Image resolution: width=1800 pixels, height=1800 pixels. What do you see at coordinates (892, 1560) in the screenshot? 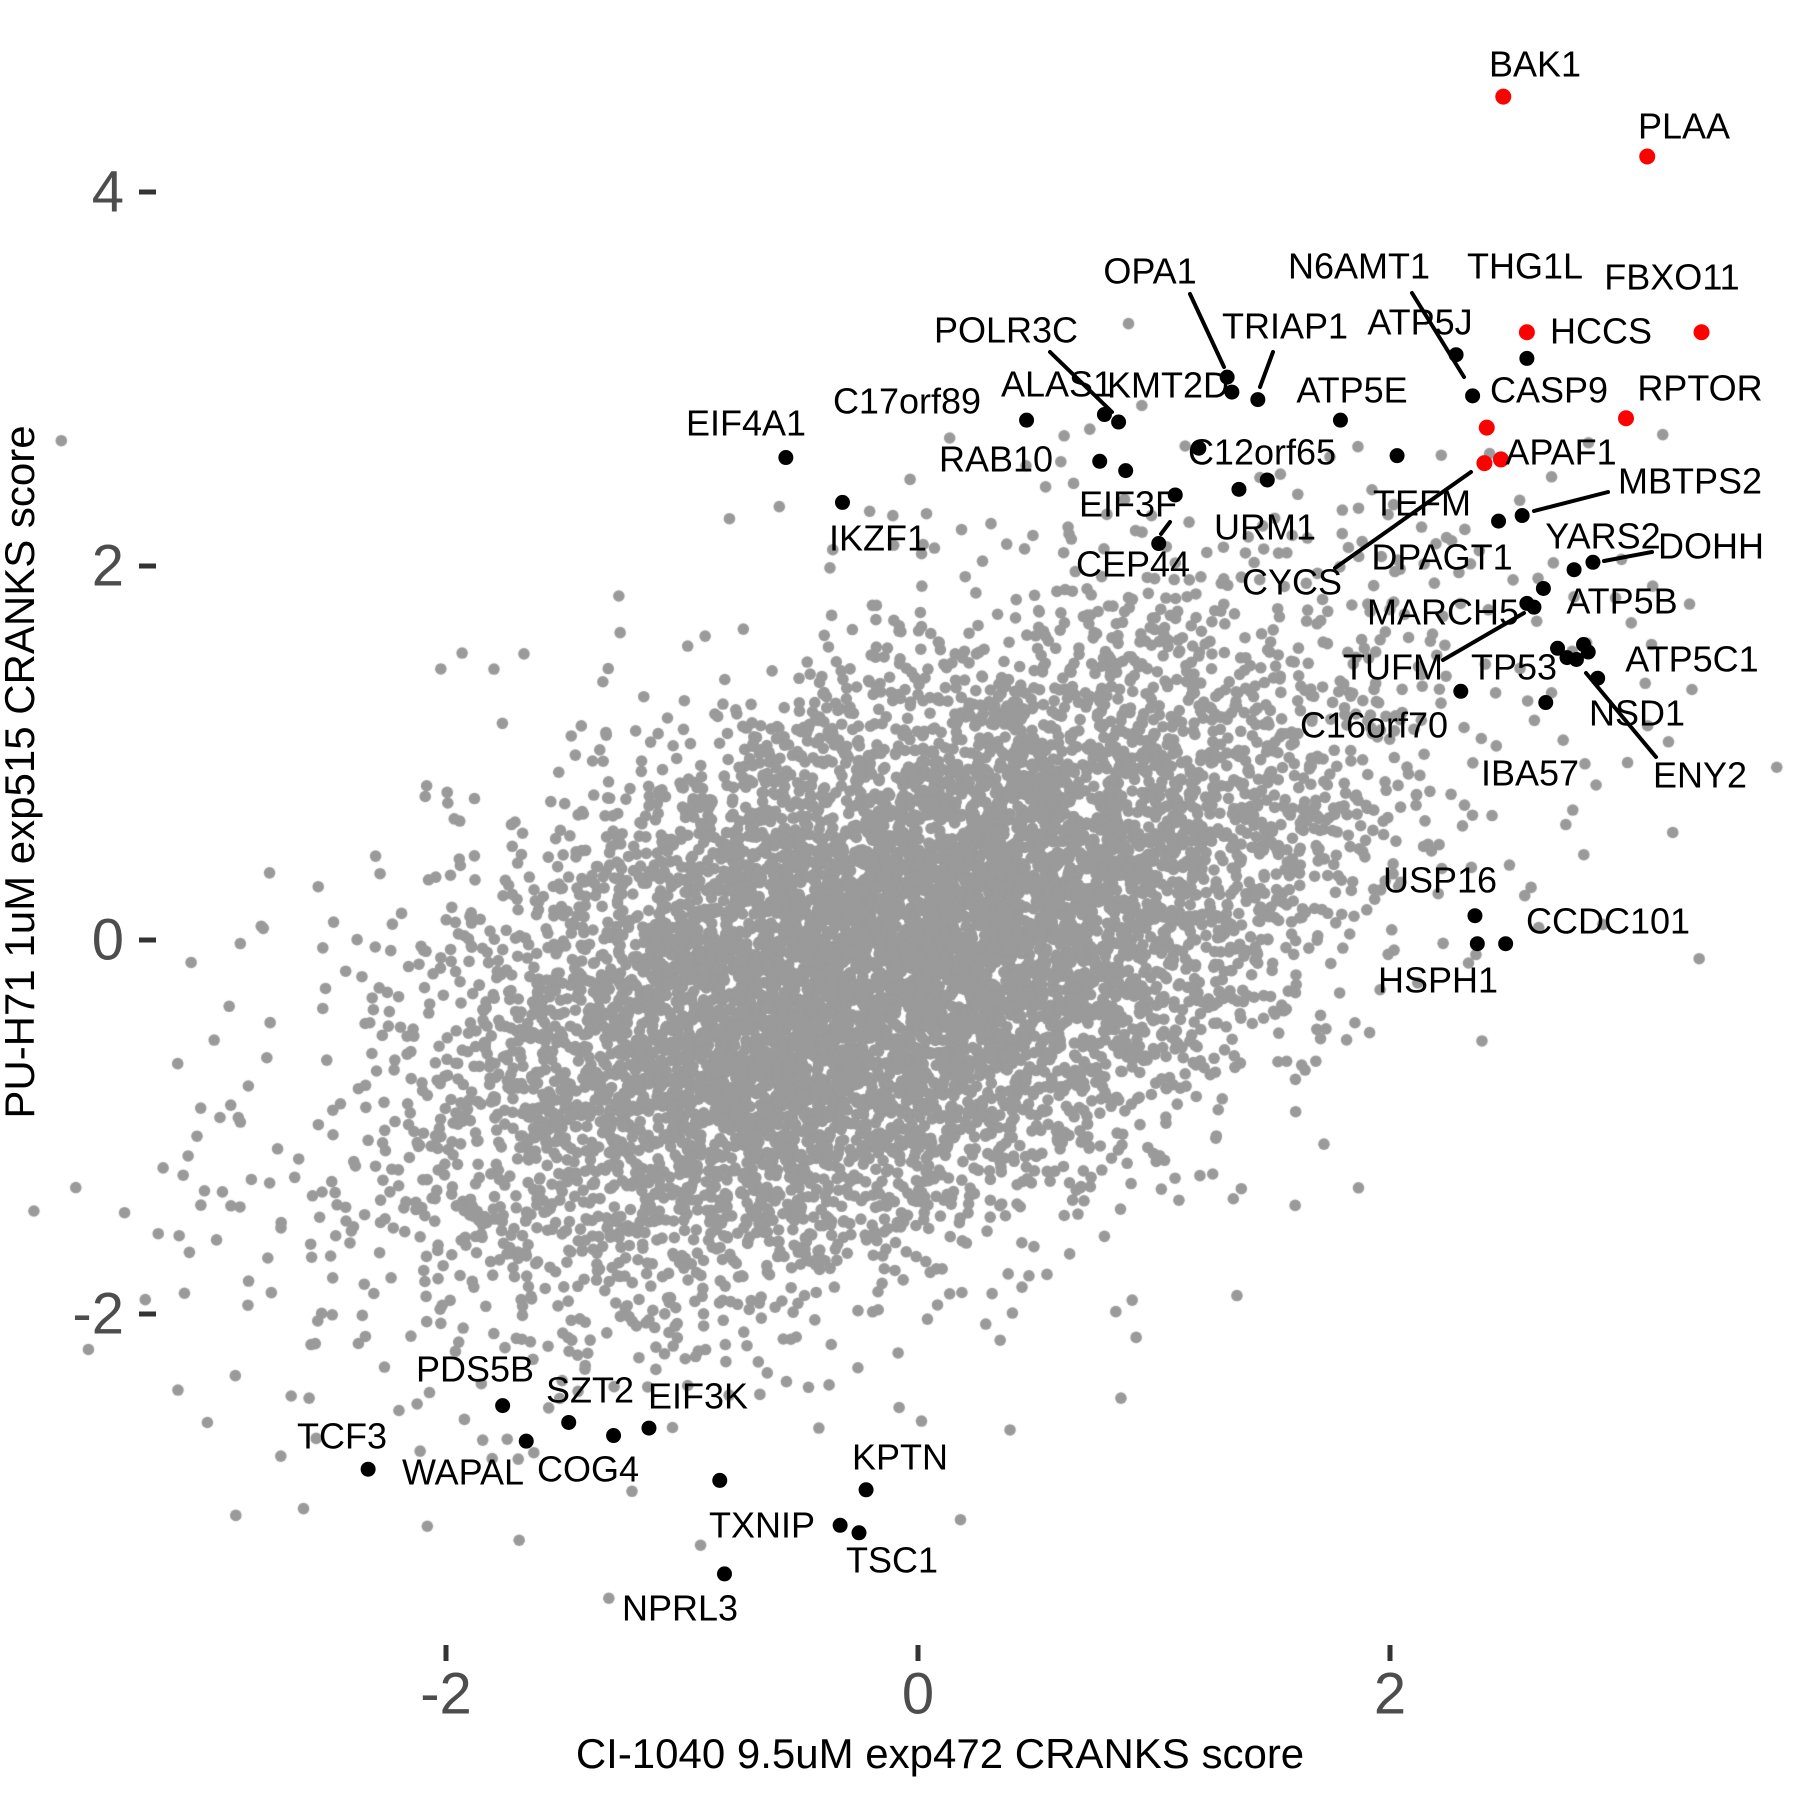
I see `gene-label-tsc1: TSC1` at bounding box center [892, 1560].